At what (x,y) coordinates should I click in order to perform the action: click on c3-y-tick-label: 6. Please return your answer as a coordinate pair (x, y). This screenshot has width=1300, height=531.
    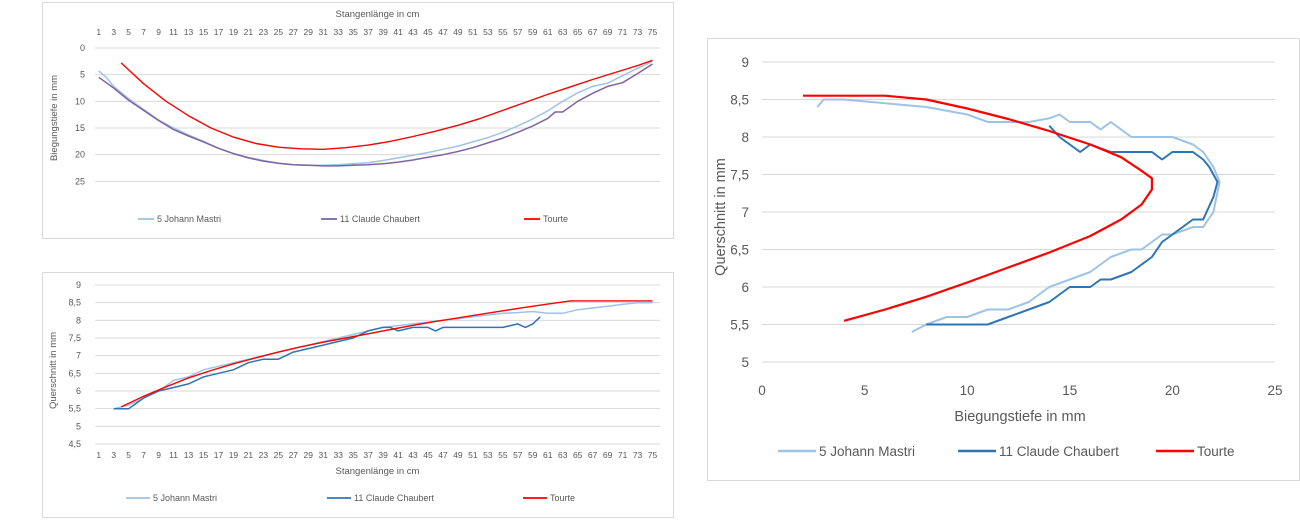
    Looking at the image, I should click on (745, 287).